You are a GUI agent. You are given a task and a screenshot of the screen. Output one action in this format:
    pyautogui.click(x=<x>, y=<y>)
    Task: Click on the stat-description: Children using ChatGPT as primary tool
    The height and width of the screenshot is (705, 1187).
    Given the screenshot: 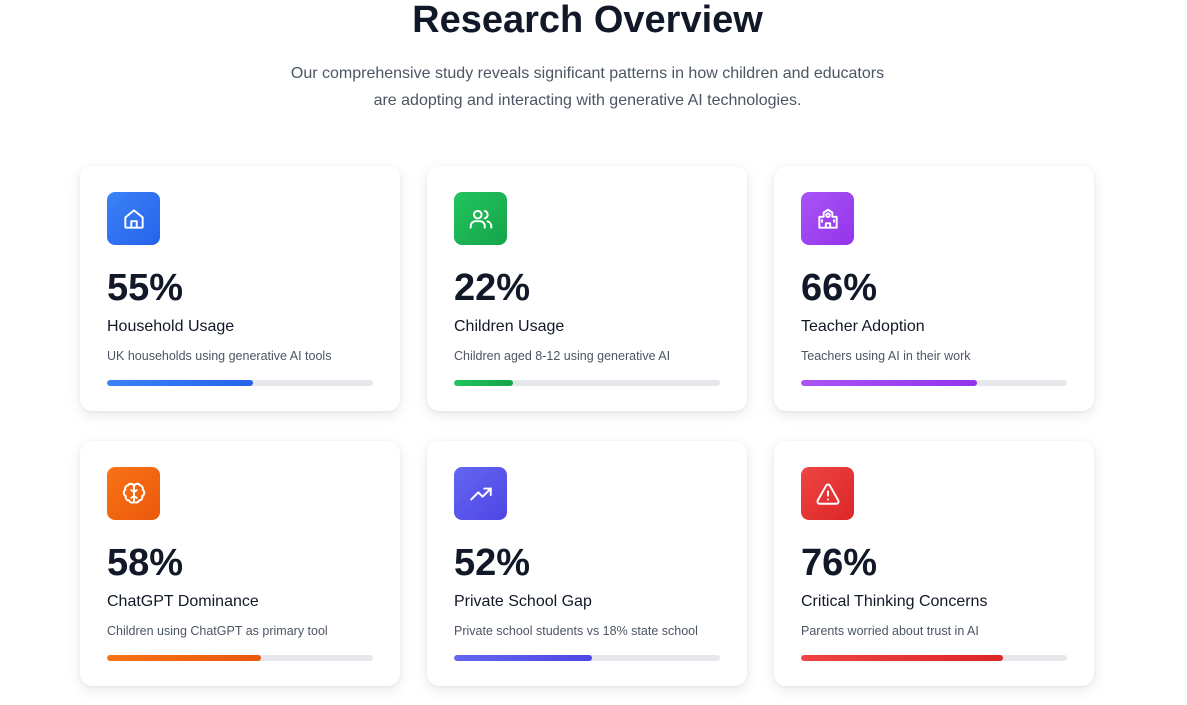 What is the action you would take?
    pyautogui.click(x=217, y=631)
    